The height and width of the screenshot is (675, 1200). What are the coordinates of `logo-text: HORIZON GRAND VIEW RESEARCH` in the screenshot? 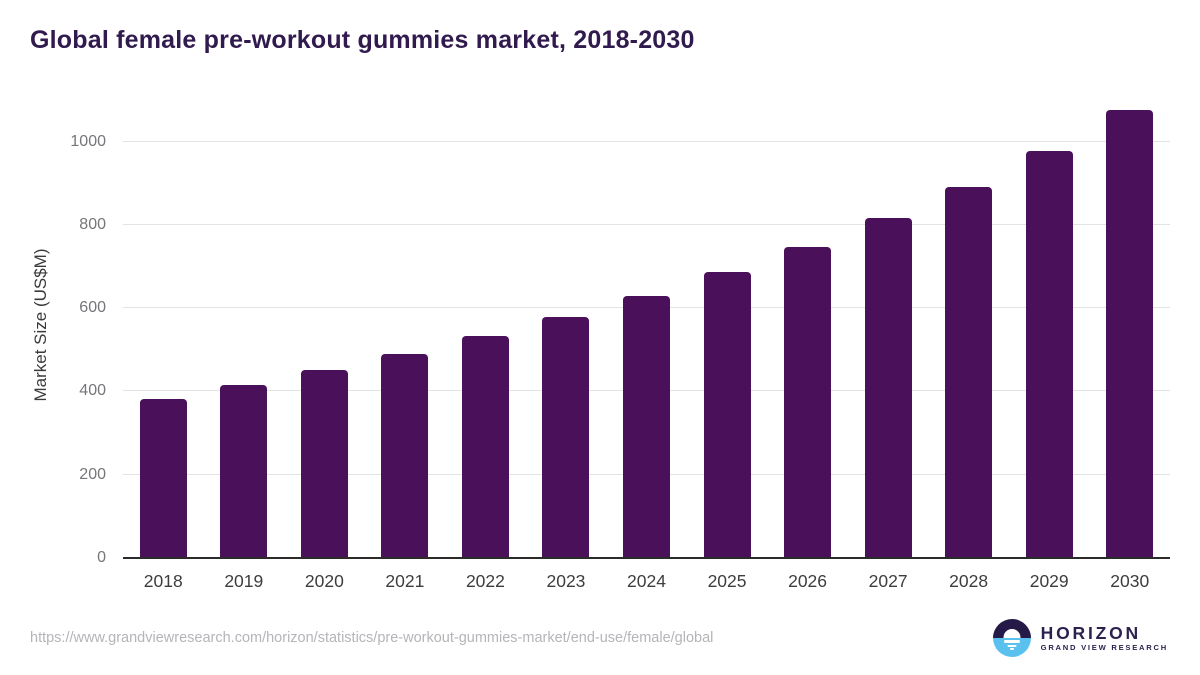 It's located at (1104, 637).